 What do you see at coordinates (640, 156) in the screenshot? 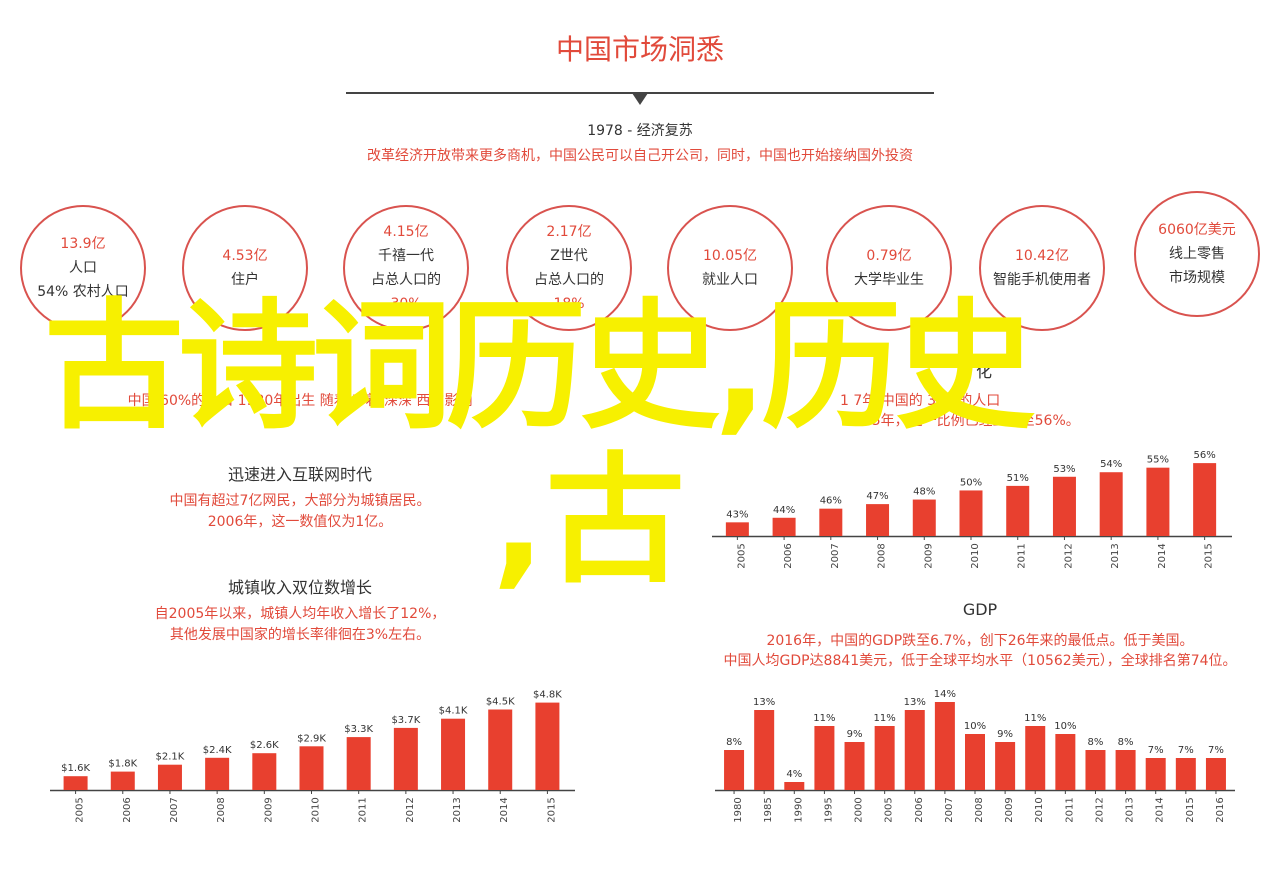
I see `reform-note: 改革经济开放带来更多商机，中国公民可以自己开公司，同时，中国也开始接纳国外投资` at bounding box center [640, 156].